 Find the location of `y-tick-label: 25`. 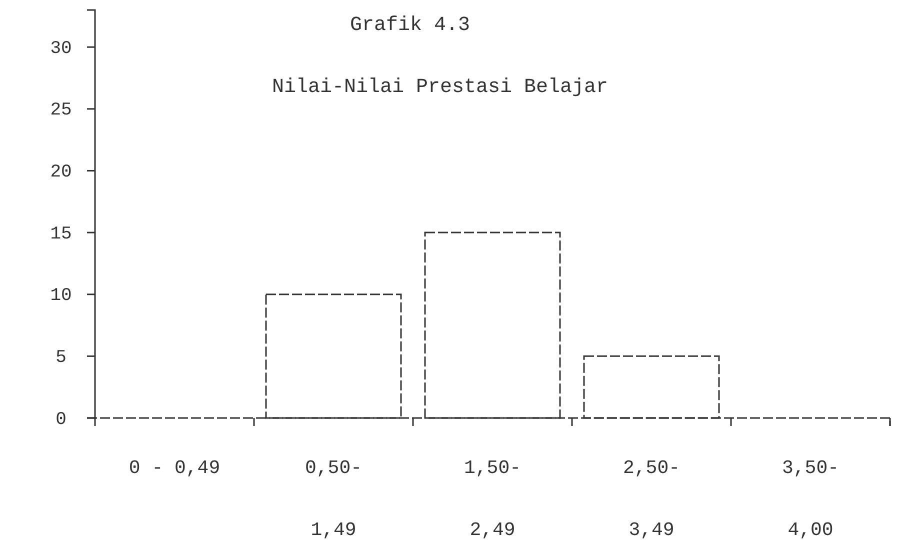

y-tick-label: 25 is located at coordinates (61, 110).